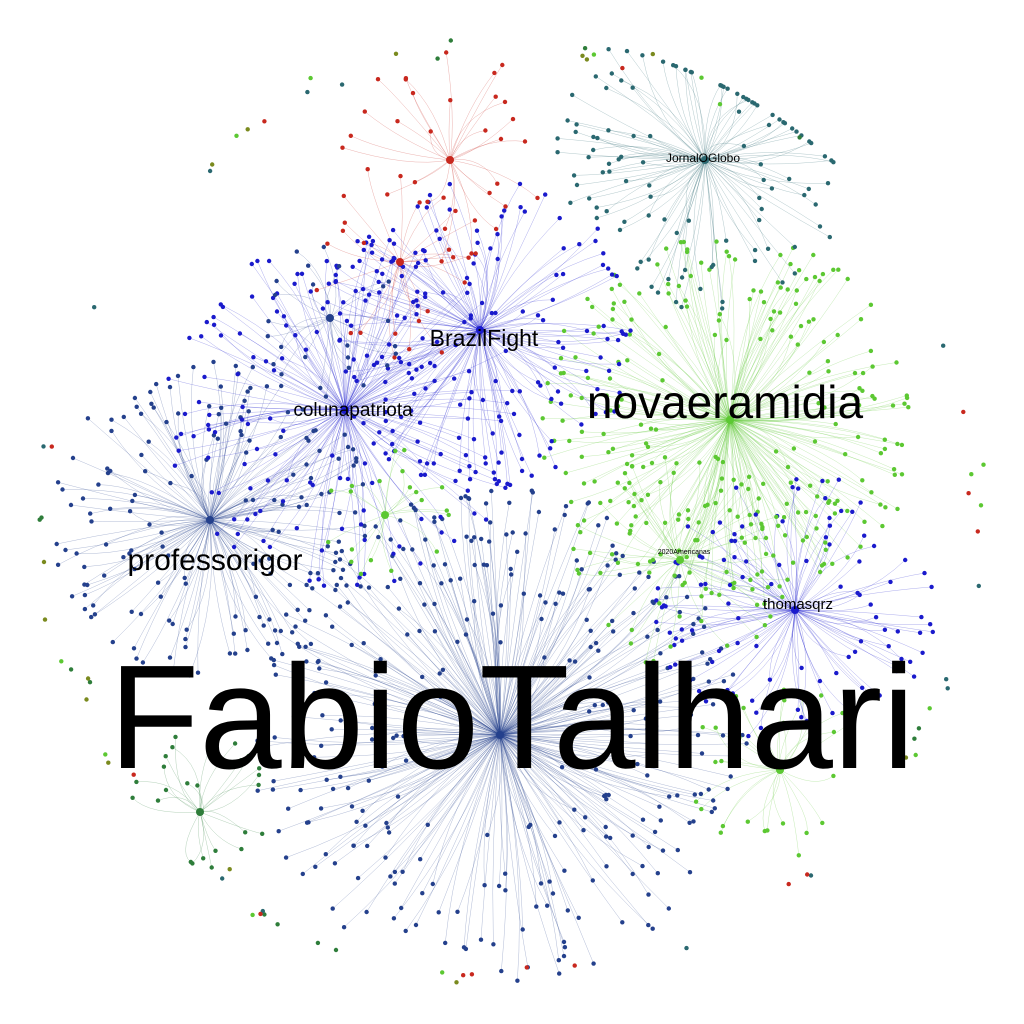 This screenshot has height=1024, width=1024. I want to click on node-americanas, so click(723, 462).